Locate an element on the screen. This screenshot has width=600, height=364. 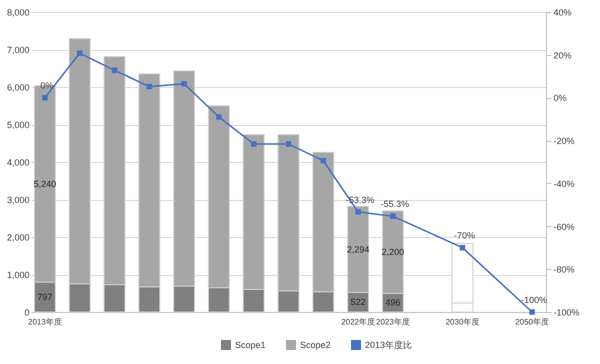
y2-tick-label: -100% is located at coordinates (567, 313).